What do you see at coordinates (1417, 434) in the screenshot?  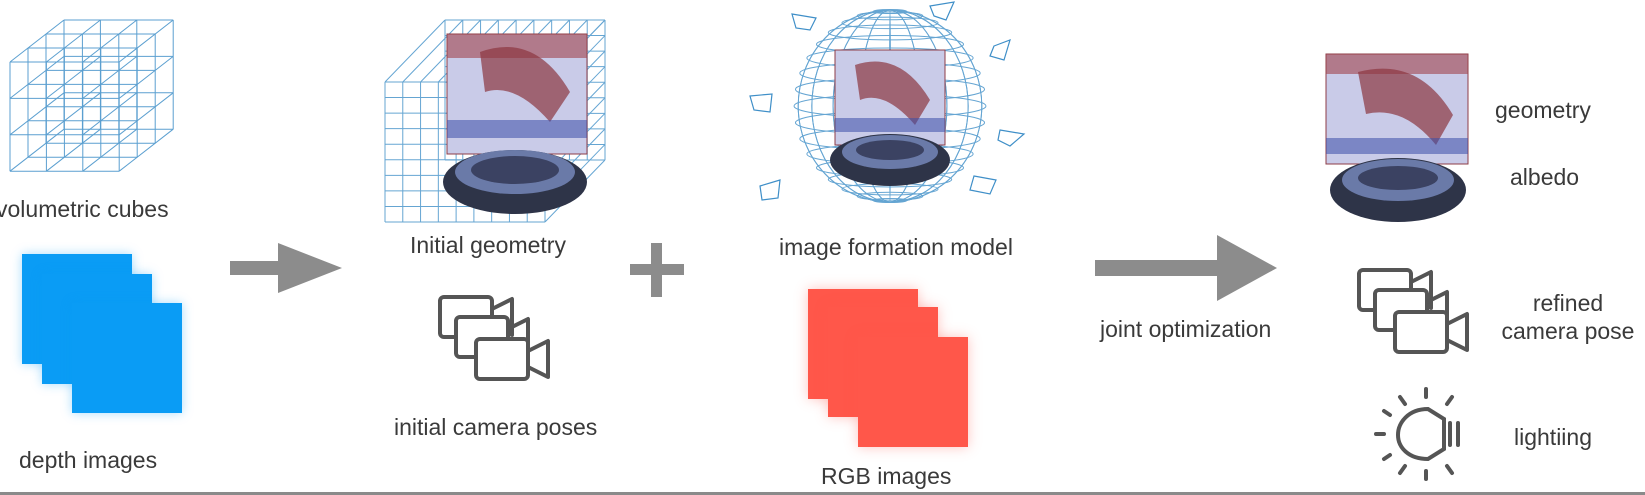 I see `lightbulb-icon` at bounding box center [1417, 434].